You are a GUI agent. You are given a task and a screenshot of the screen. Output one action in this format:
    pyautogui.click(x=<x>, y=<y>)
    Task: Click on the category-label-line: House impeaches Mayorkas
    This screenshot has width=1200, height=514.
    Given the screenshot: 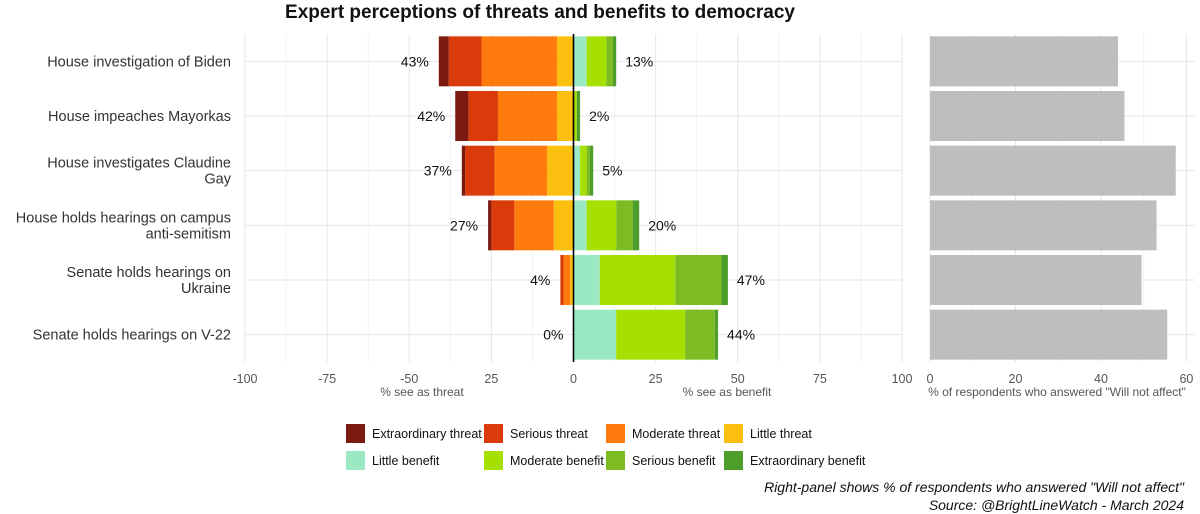 What is the action you would take?
    pyautogui.click(x=139, y=117)
    